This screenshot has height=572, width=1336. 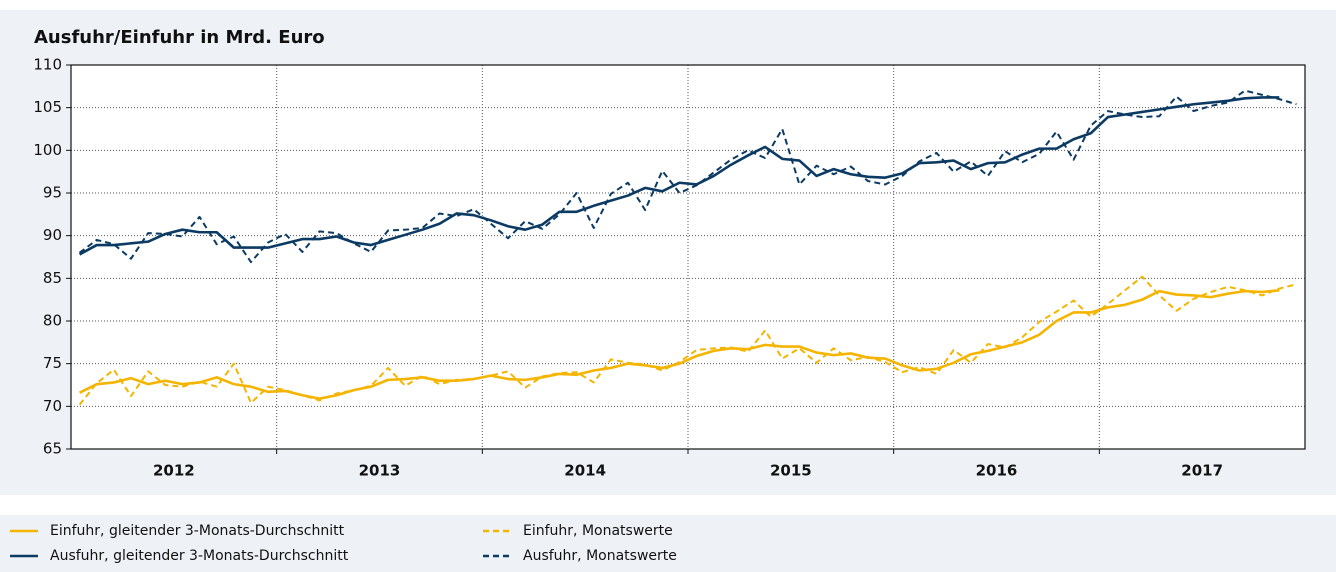 I want to click on chart-title: Ausfuhr/Einfuhr in Mrd. Euro, so click(x=179, y=37).